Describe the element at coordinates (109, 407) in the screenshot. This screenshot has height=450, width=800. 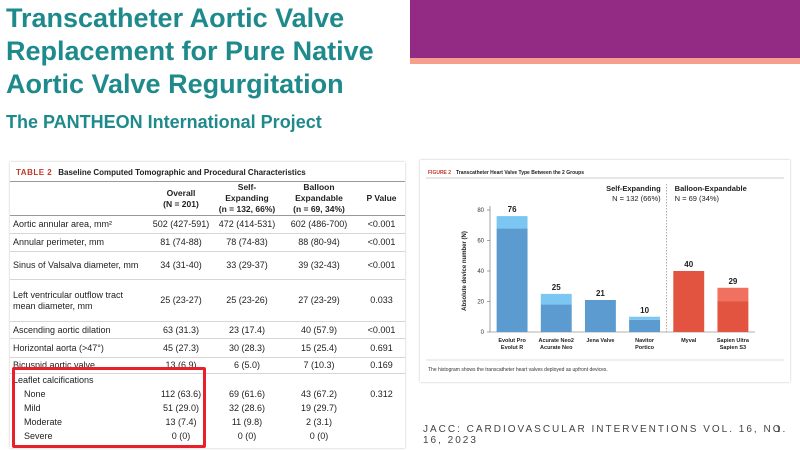
I see `highlight-box` at that location.